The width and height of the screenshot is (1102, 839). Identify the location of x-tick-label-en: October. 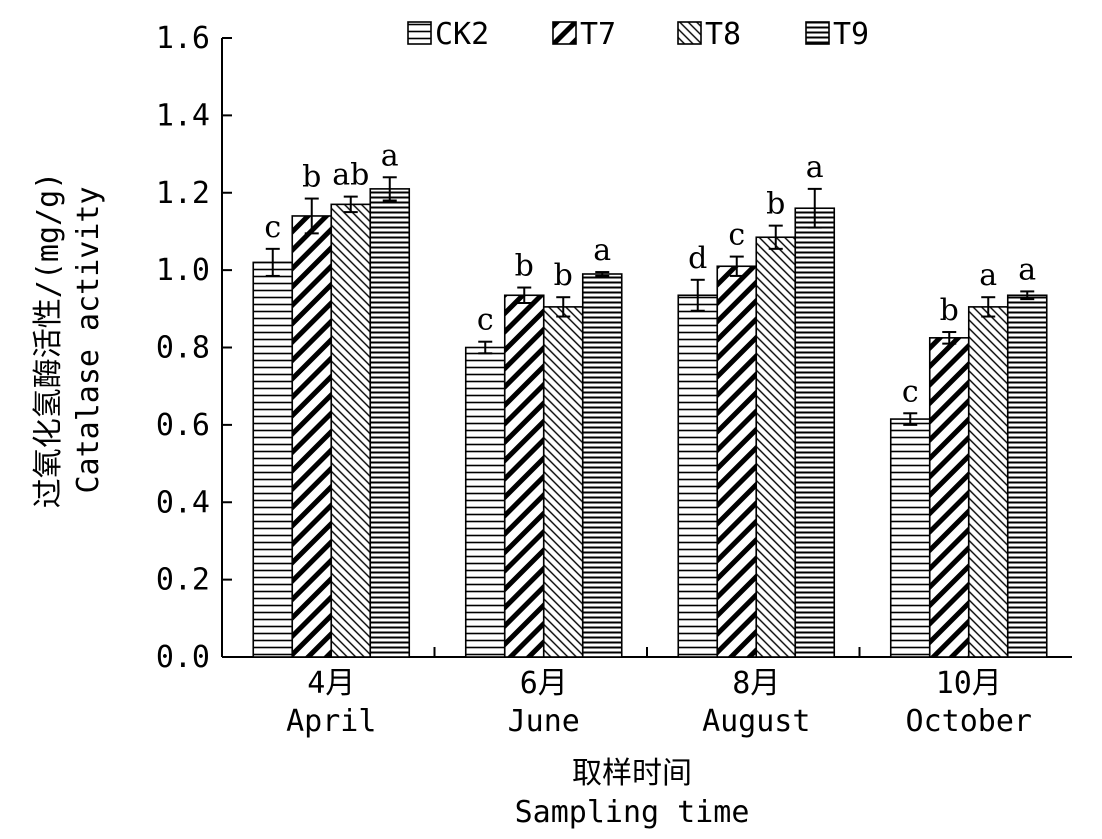
(969, 721).